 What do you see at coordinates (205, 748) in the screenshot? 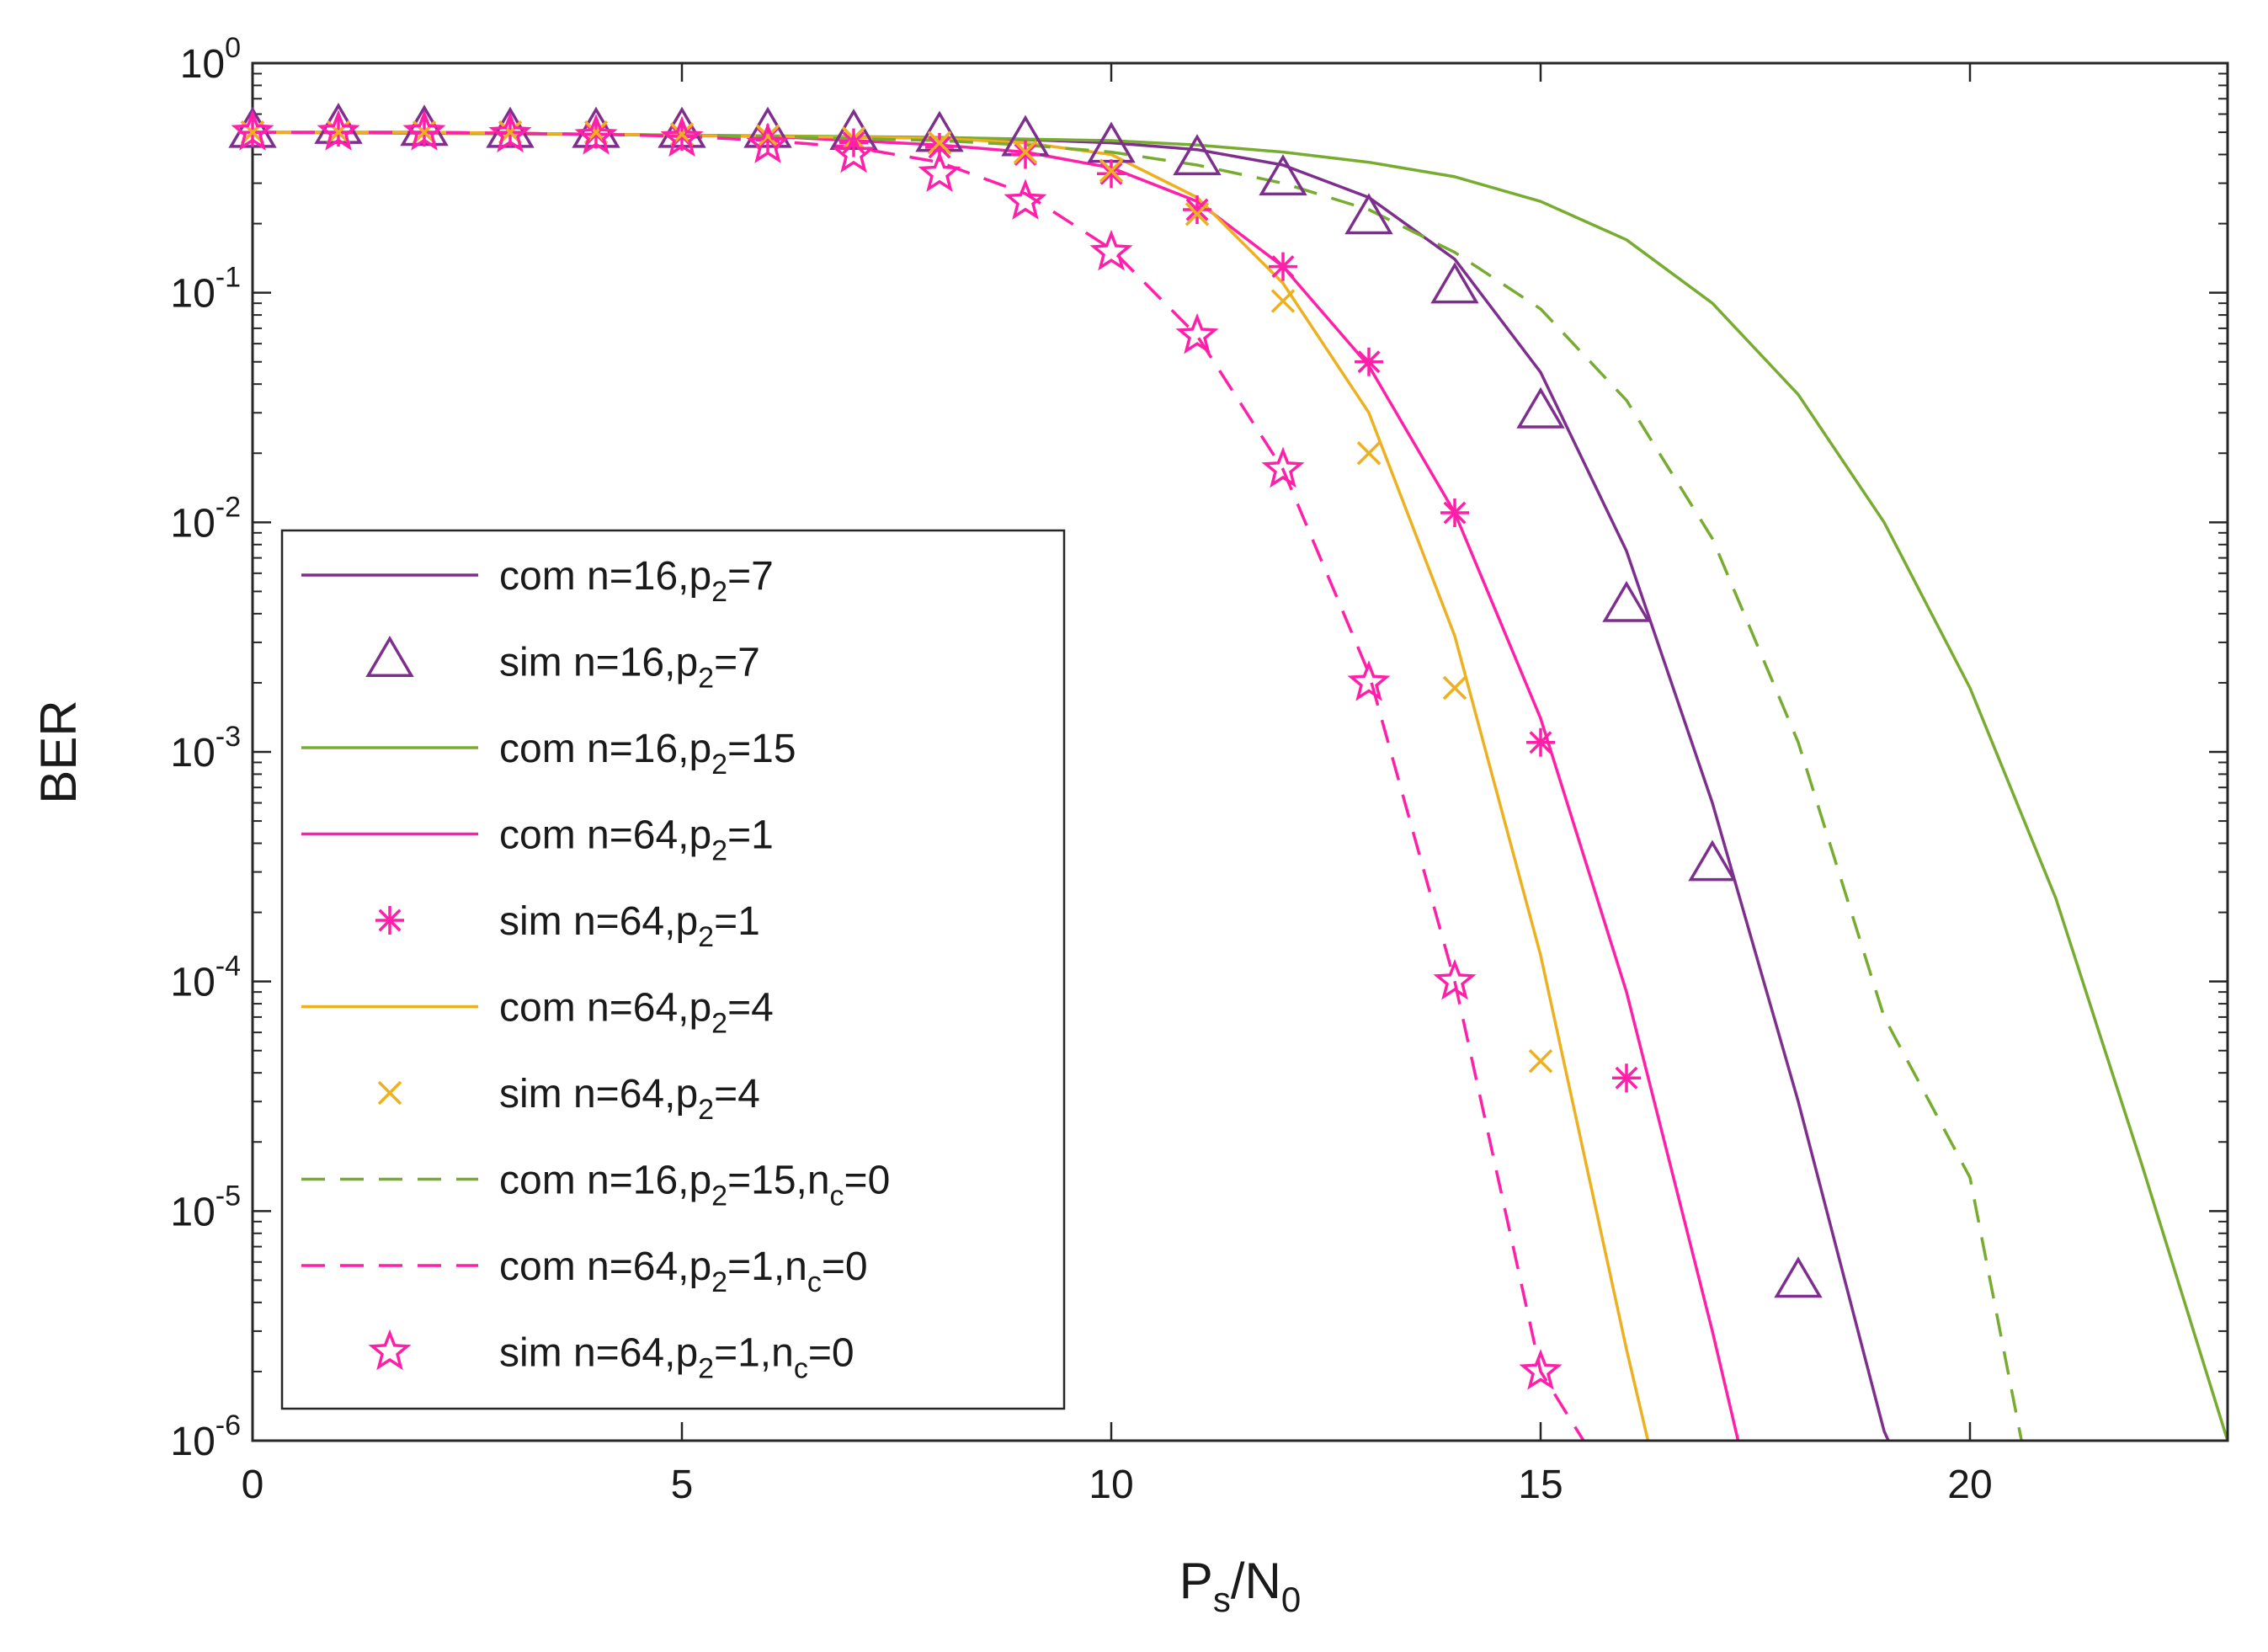
I see `y-tick-label: 10⁻³` at bounding box center [205, 748].